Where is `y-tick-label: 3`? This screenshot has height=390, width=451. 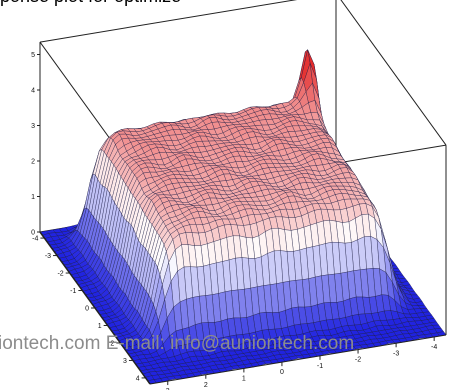 y-tick-label: 3 is located at coordinates (125, 361).